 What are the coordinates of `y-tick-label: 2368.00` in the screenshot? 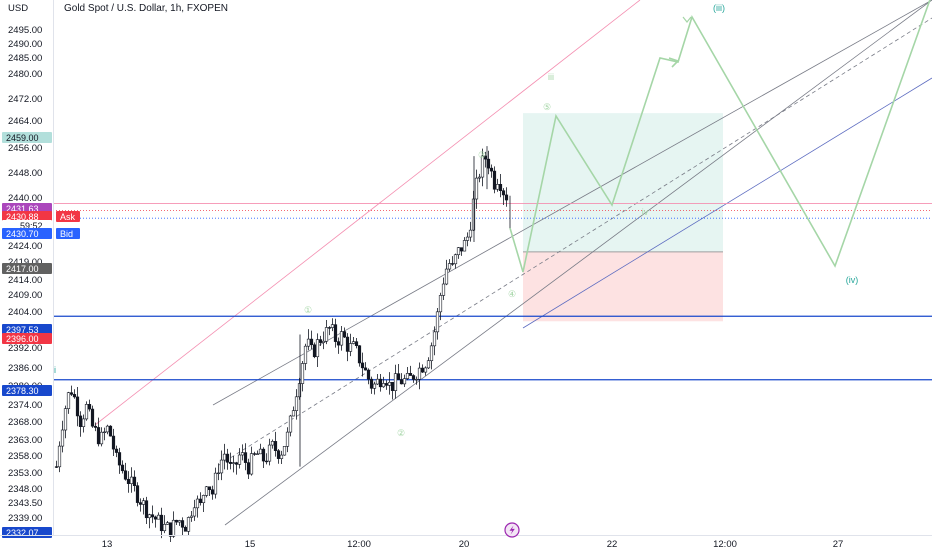 It's located at (25, 422).